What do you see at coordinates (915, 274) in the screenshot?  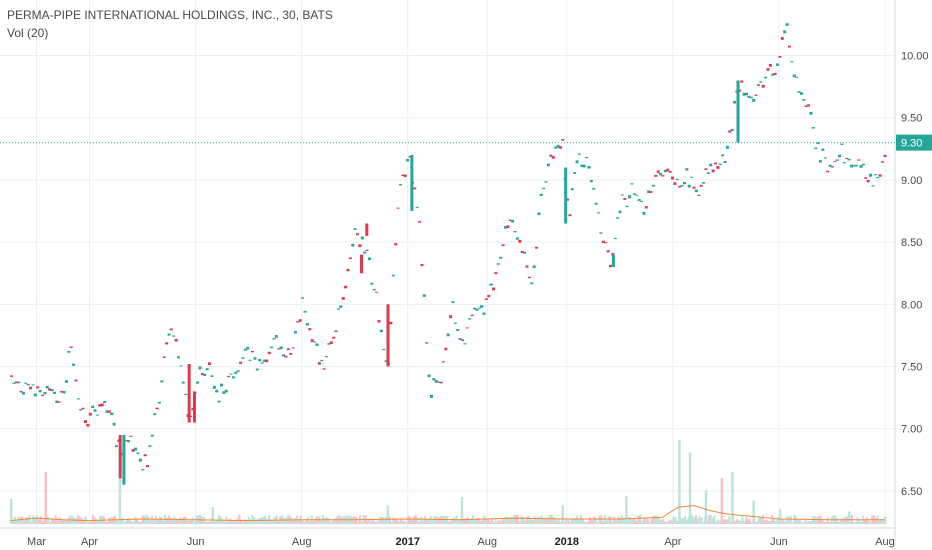 I see `price-axis: 6.50 7.00 7.50 8.00 8.50 9.00 9.50 10.00` at bounding box center [915, 274].